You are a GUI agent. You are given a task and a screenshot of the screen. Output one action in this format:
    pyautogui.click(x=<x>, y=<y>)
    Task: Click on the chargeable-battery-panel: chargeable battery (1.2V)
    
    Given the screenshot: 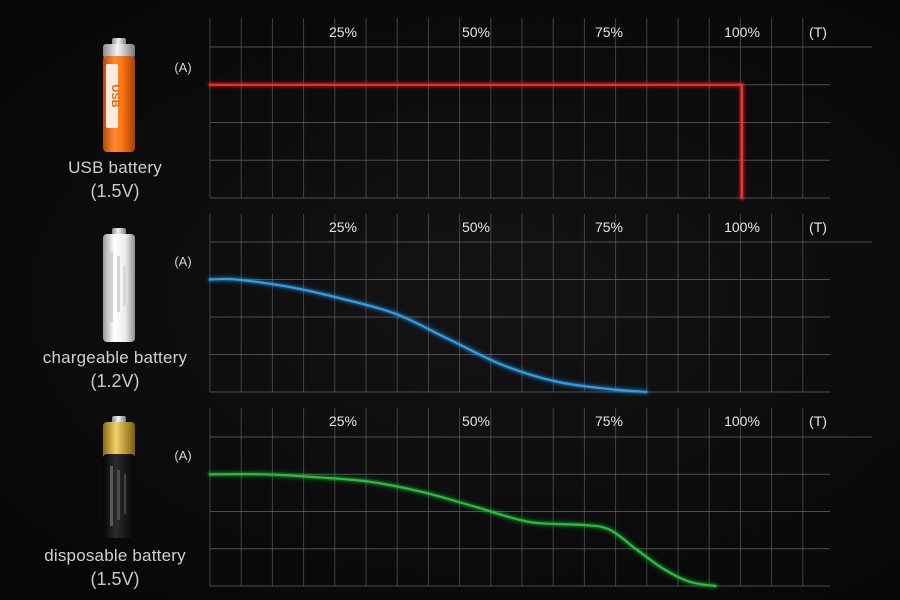 What is the action you would take?
    pyautogui.click(x=115, y=309)
    